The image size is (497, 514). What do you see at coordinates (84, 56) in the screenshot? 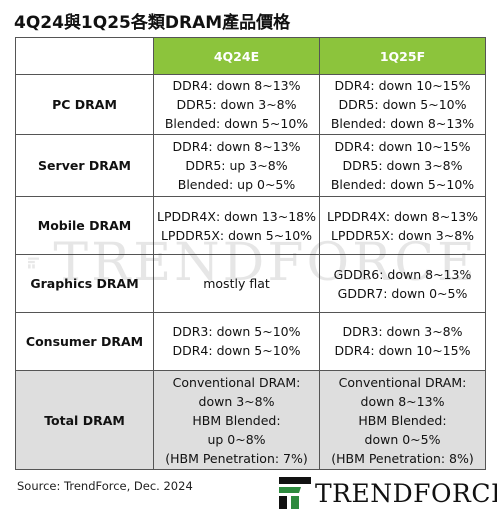
I see `header-empty-cell` at bounding box center [84, 56].